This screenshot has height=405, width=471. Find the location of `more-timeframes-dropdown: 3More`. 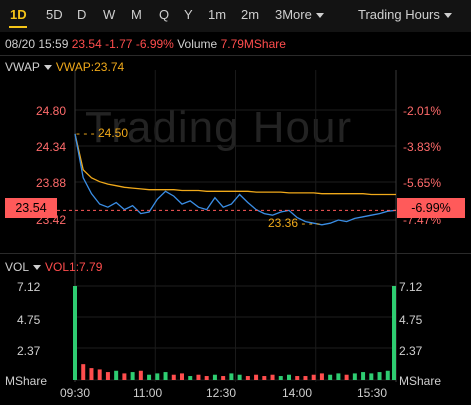

more-timeframes-dropdown: 3More is located at coordinates (299, 14).